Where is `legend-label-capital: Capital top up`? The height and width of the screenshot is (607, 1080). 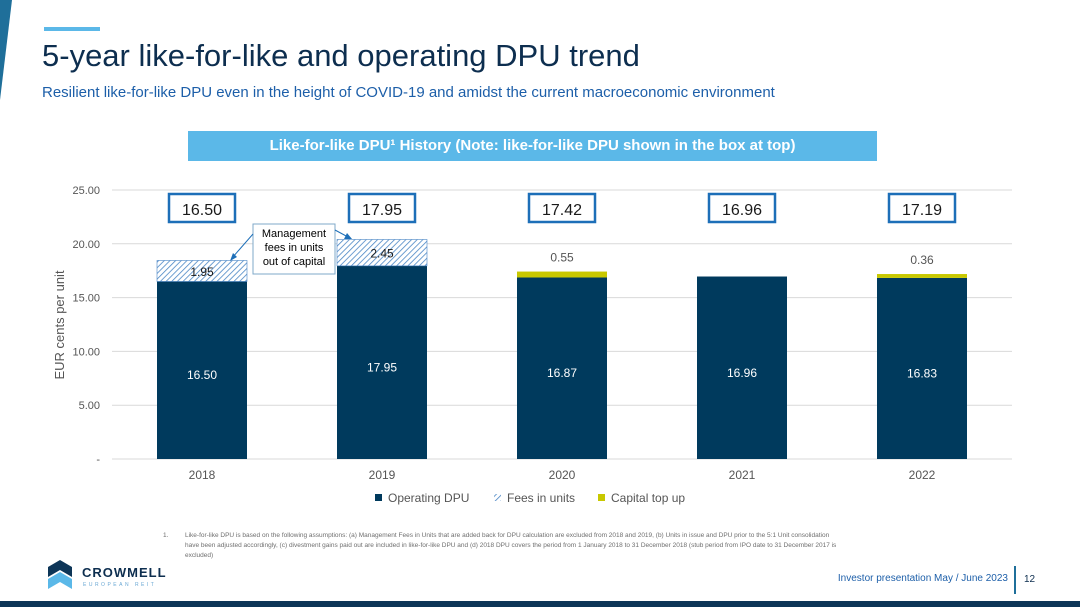
legend-label-capital: Capital top up is located at coordinates (648, 498).